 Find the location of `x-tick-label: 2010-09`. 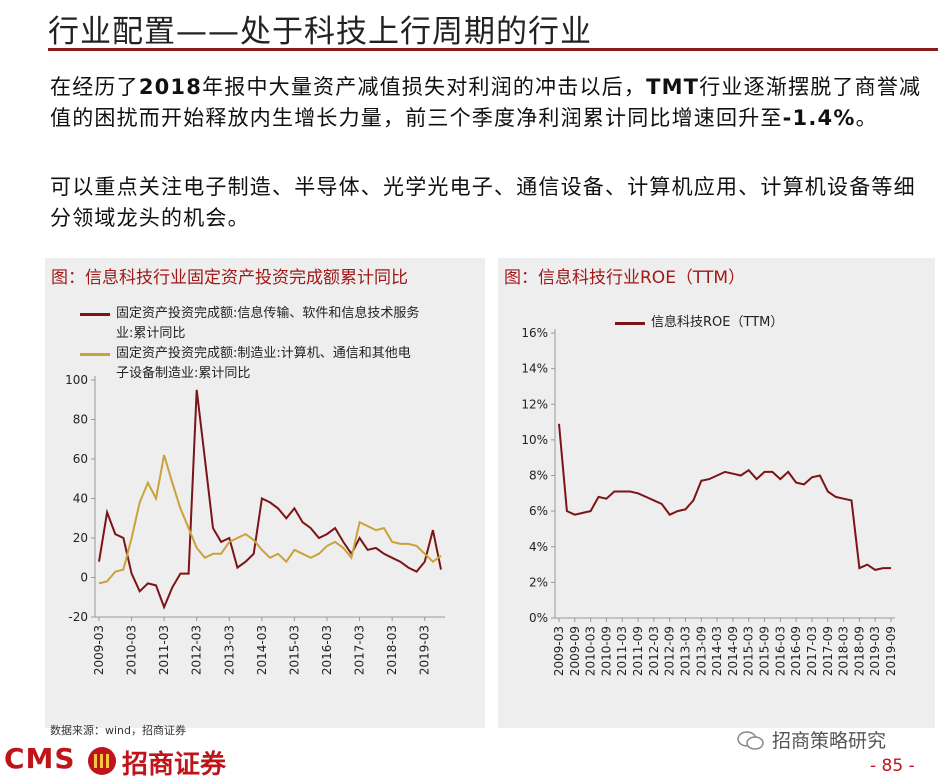

x-tick-label: 2010-09 is located at coordinates (606, 651).